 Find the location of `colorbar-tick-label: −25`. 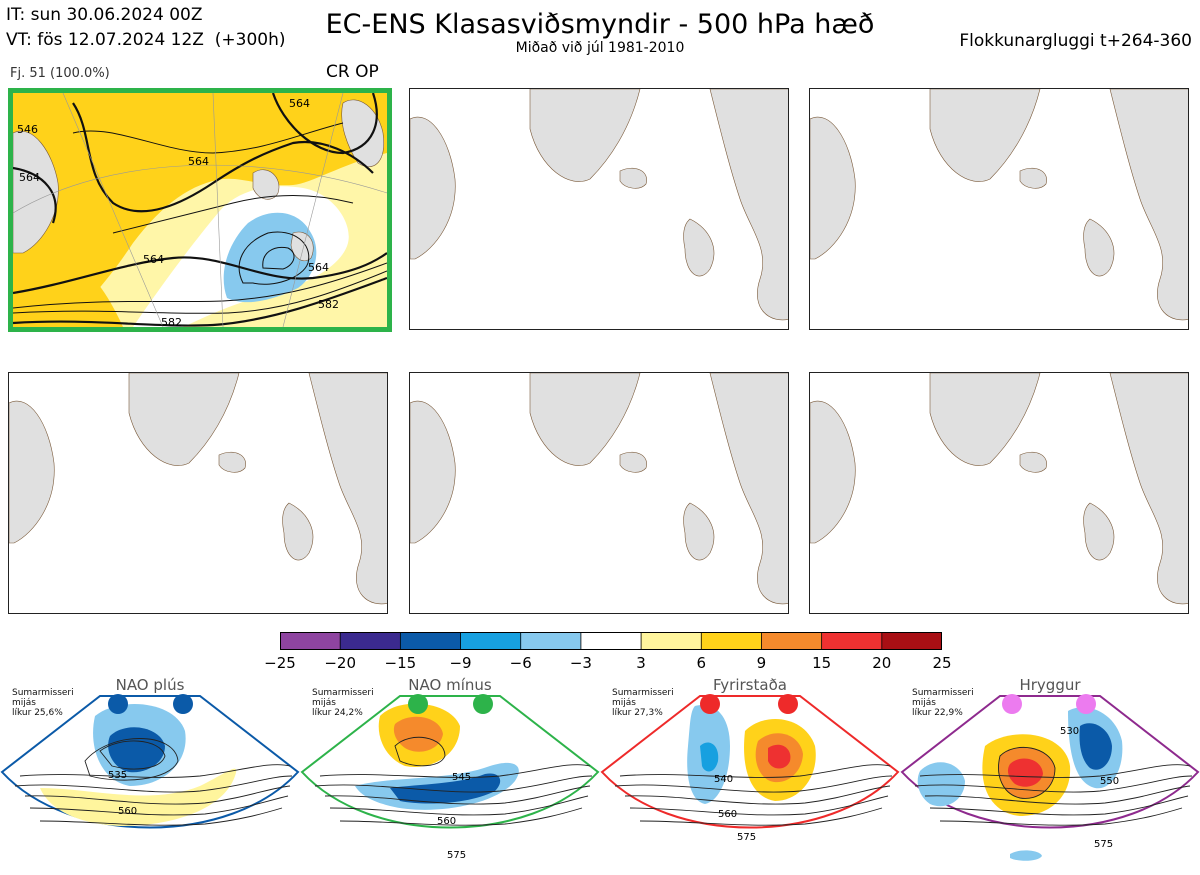

colorbar-tick-label: −25 is located at coordinates (280, 663).